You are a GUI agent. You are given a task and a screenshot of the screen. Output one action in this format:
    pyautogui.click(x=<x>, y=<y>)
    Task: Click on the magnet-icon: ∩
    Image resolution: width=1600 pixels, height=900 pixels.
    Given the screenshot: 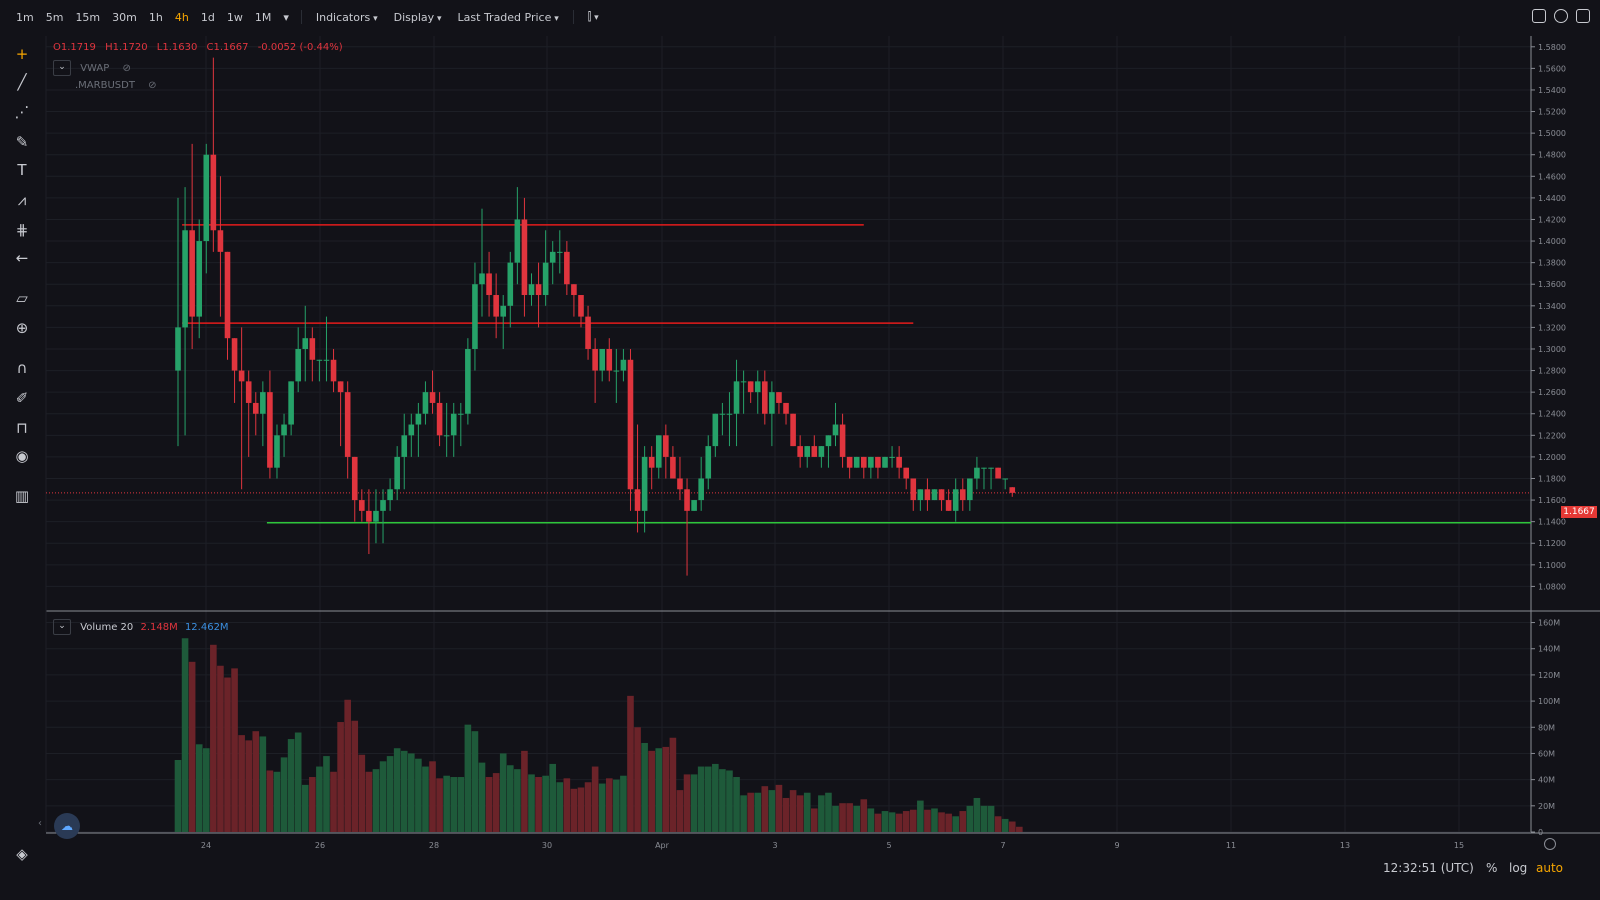 What is the action you would take?
    pyautogui.click(x=22, y=368)
    